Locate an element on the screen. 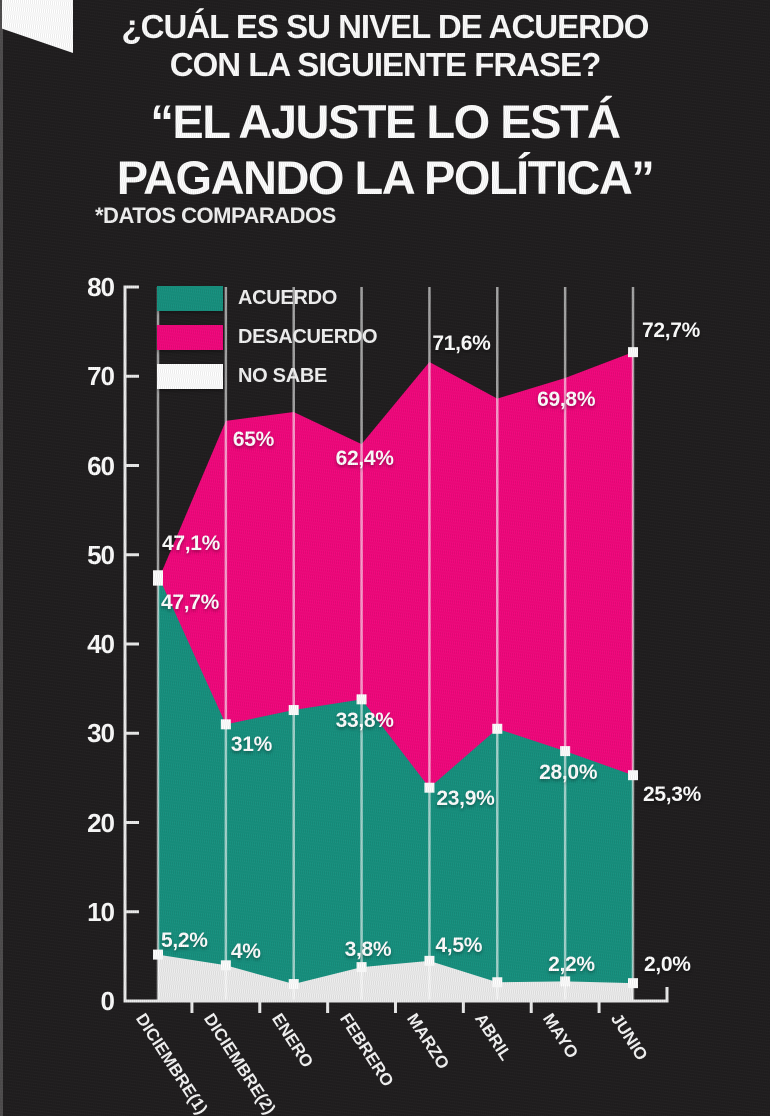  data-label-desacuerdo-1: 47,1% is located at coordinates (191, 543).